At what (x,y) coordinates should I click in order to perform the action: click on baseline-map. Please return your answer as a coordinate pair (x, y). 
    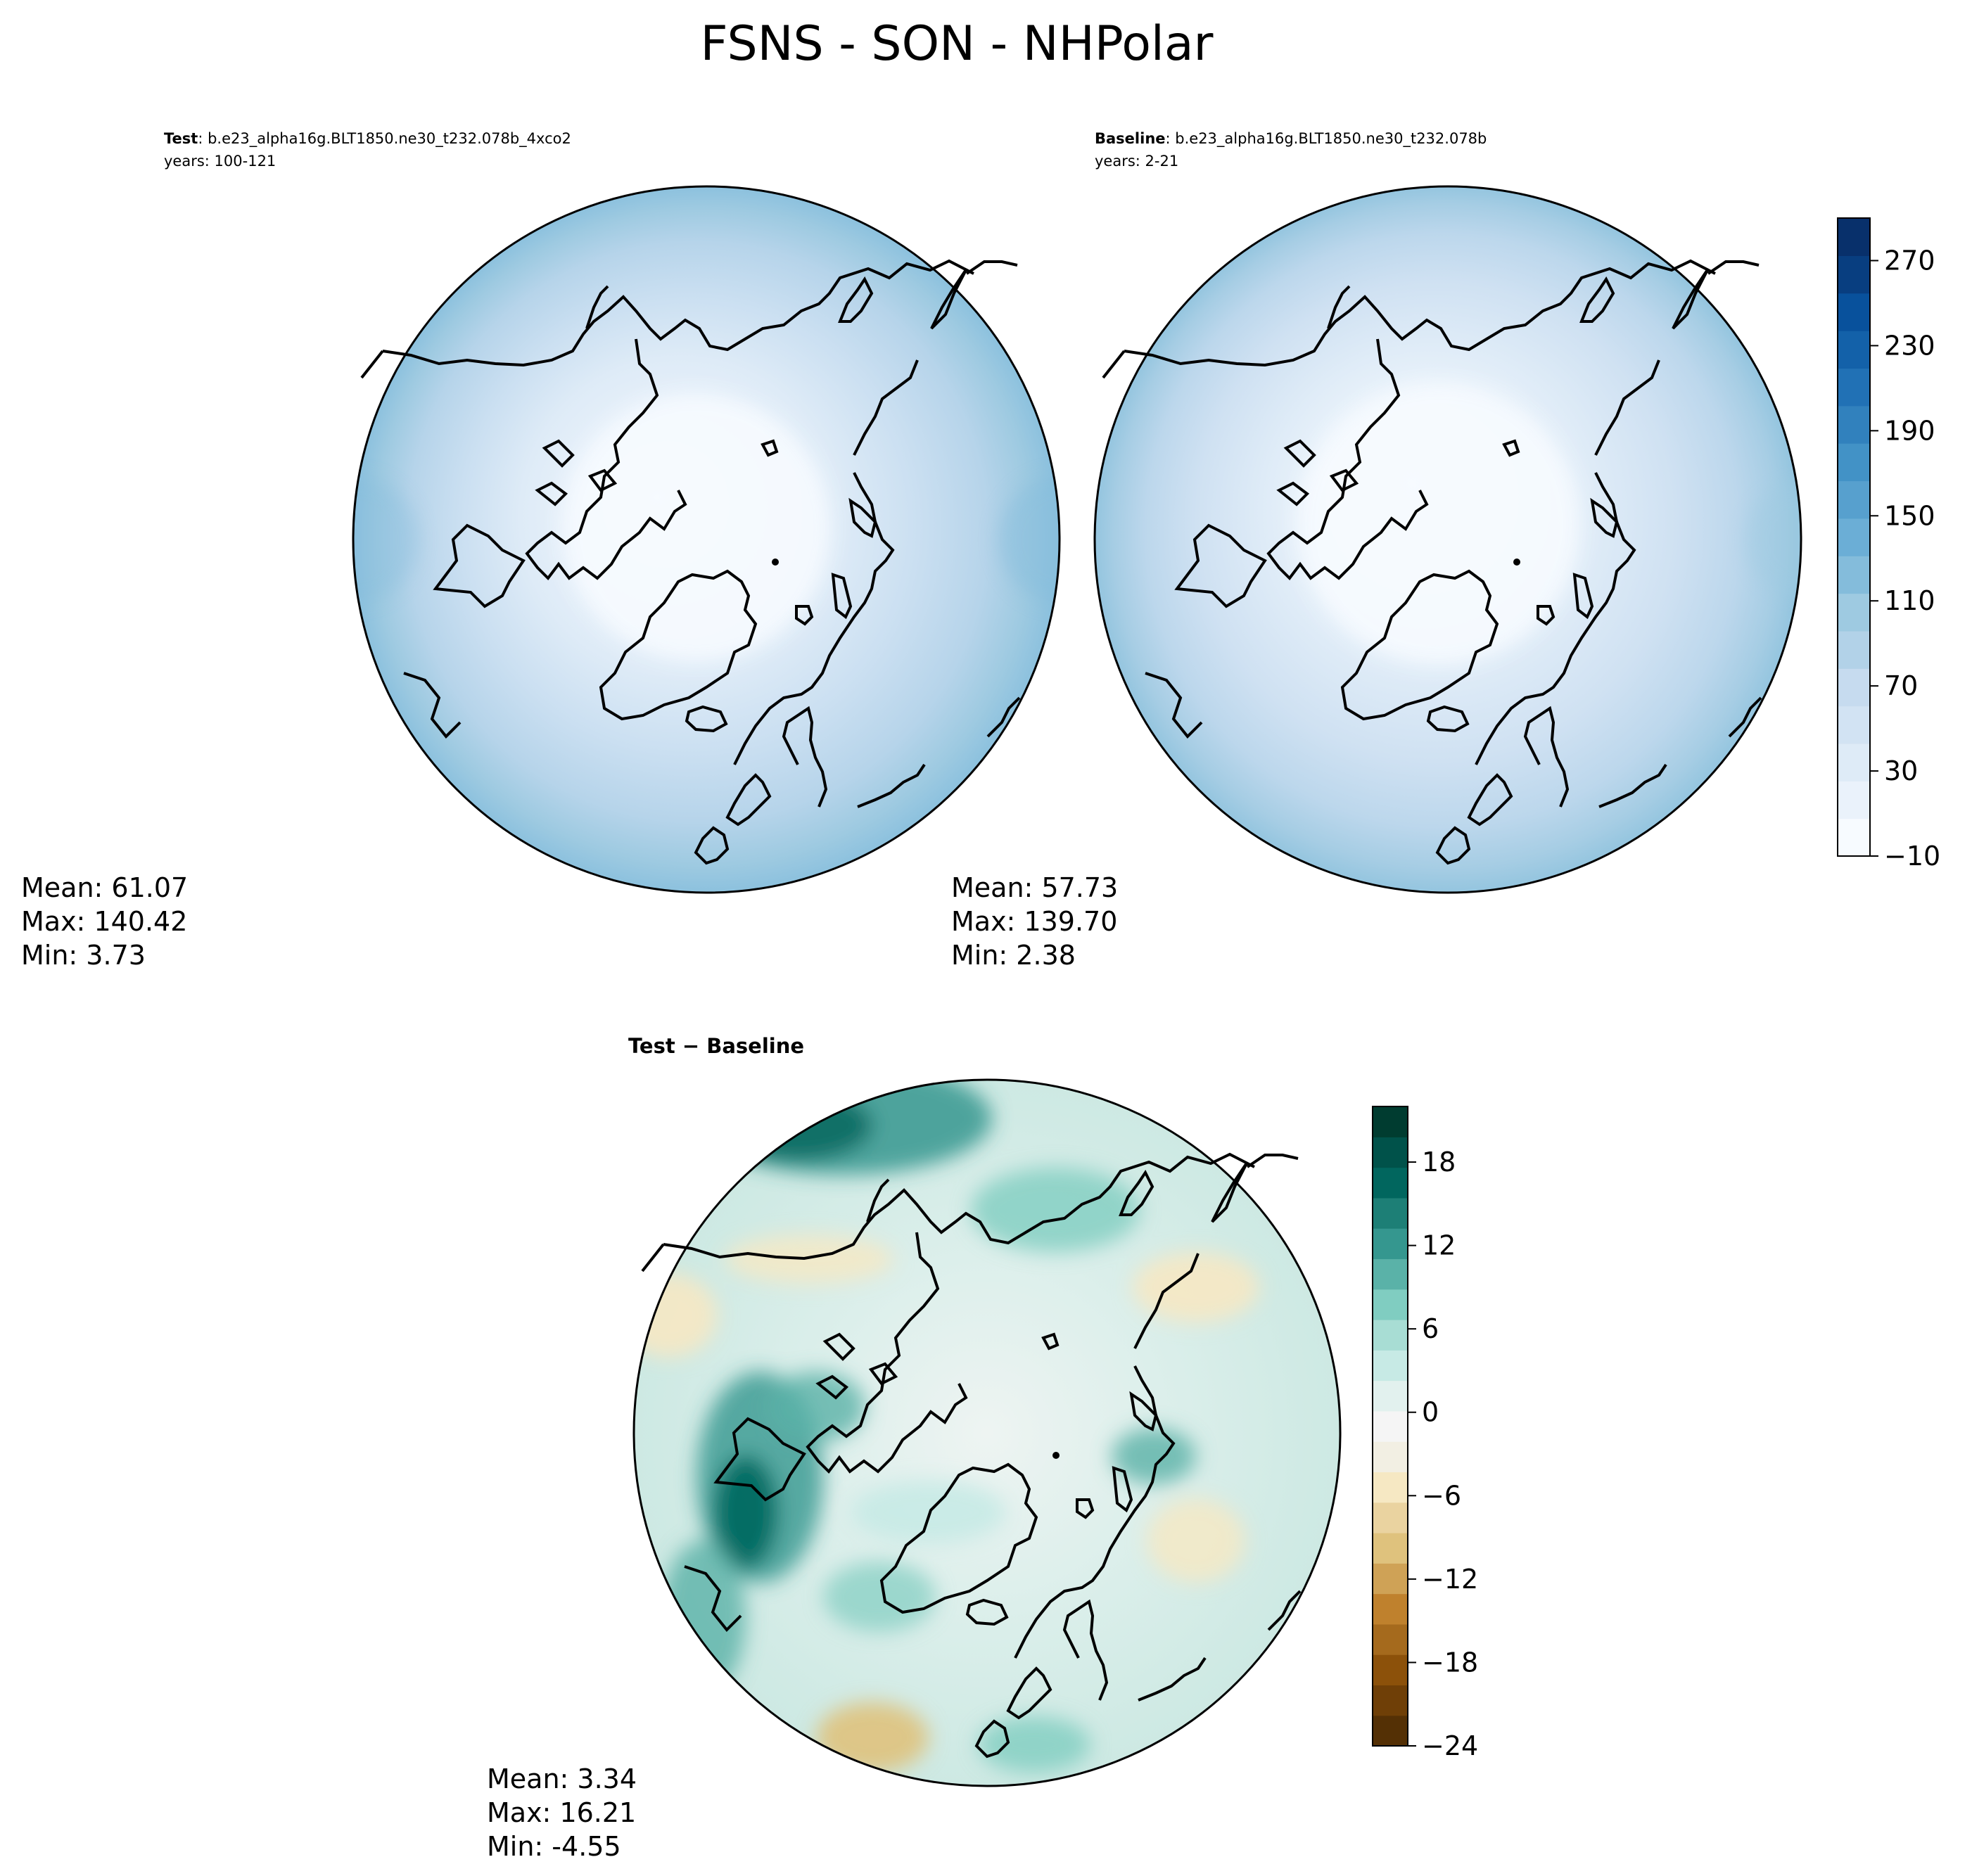
    Looking at the image, I should click on (1448, 539).